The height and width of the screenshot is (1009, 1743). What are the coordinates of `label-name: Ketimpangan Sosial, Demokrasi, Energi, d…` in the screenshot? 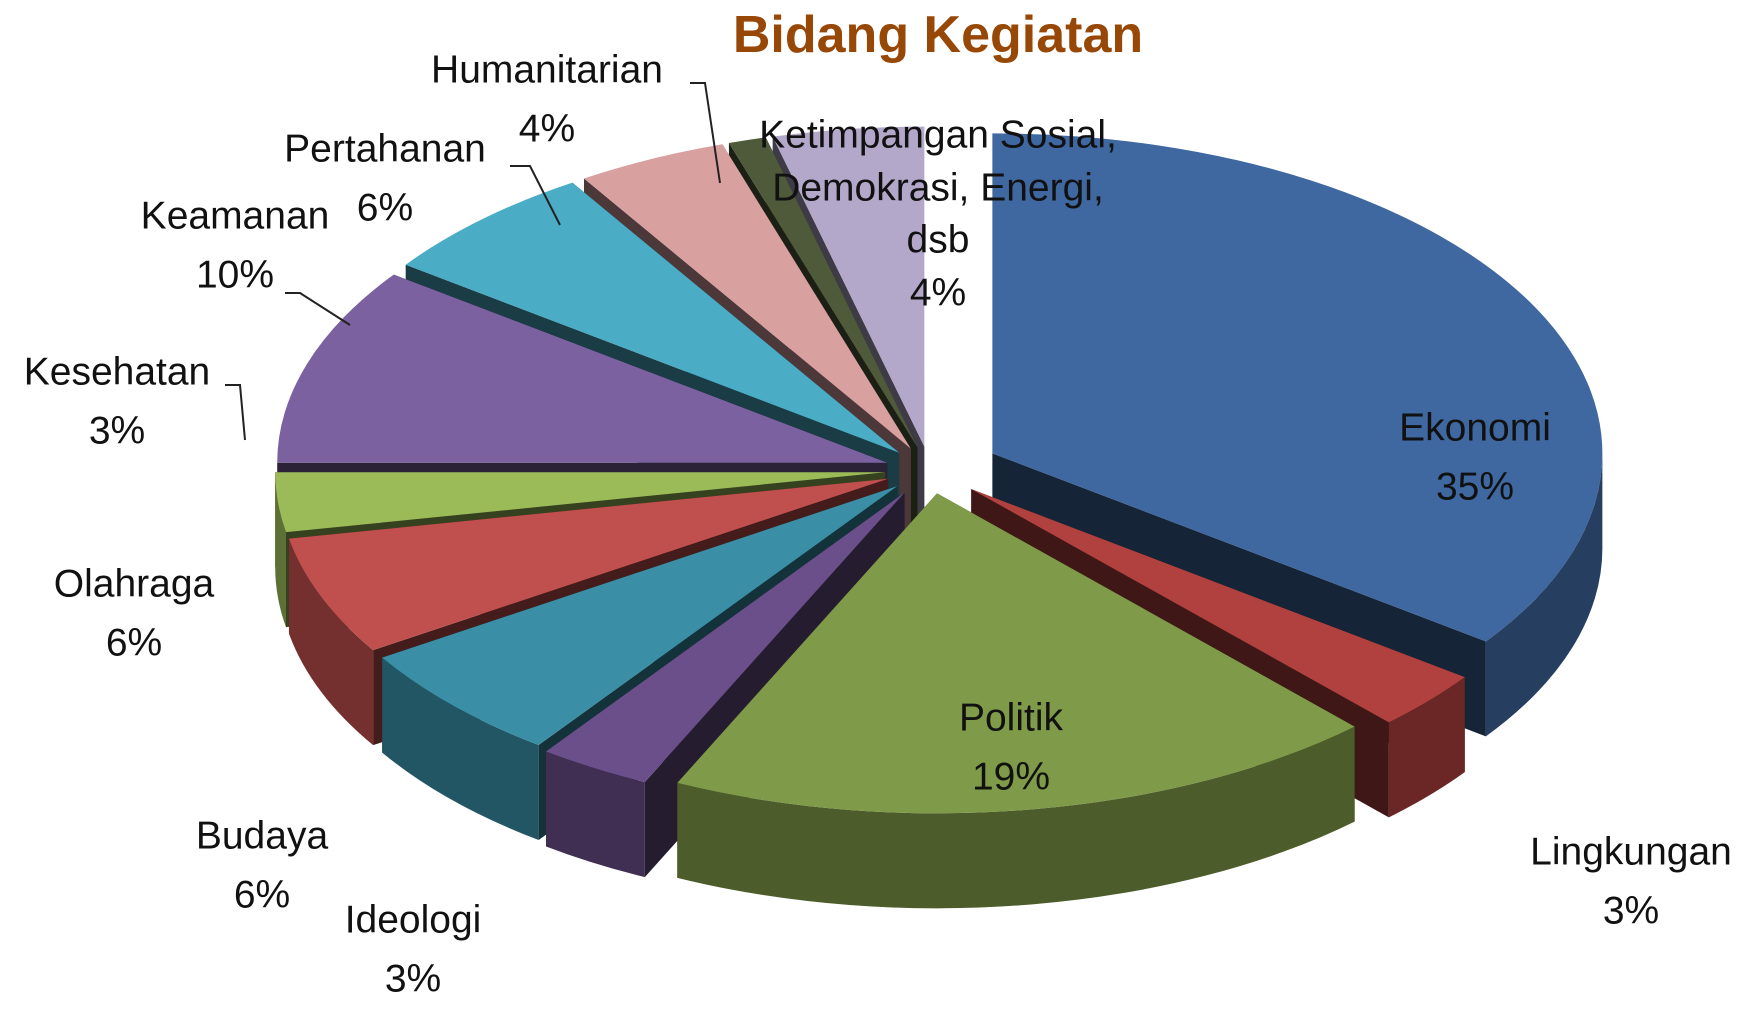 It's located at (938, 187).